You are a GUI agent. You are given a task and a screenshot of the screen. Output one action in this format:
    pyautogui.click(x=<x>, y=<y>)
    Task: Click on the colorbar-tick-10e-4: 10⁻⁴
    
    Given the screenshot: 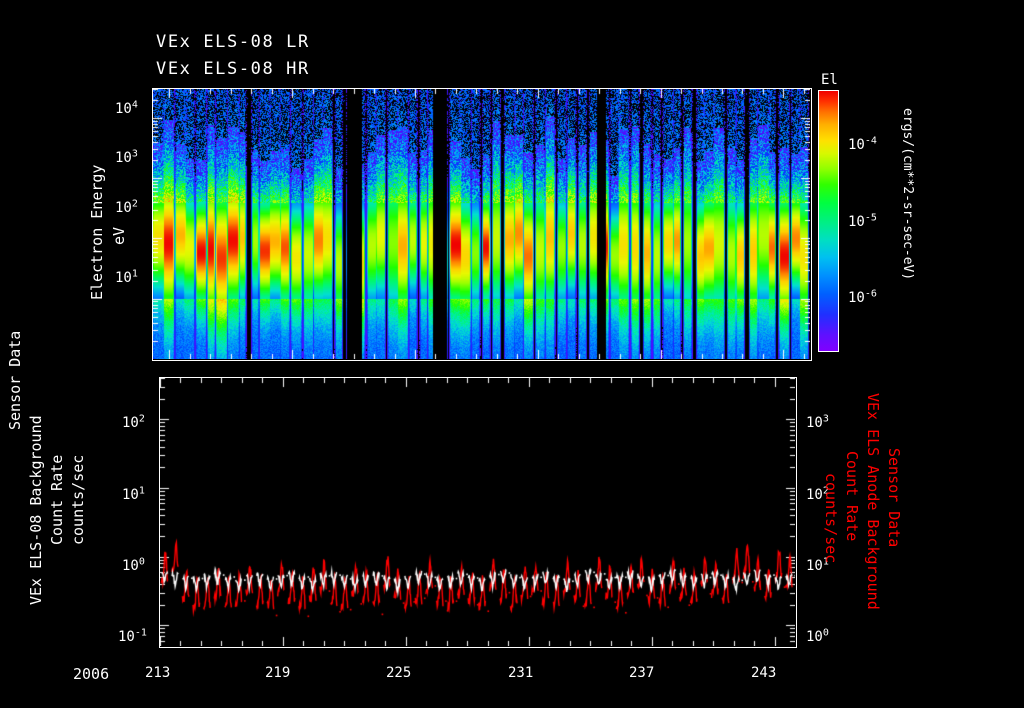 What is the action you would take?
    pyautogui.click(x=862, y=144)
    